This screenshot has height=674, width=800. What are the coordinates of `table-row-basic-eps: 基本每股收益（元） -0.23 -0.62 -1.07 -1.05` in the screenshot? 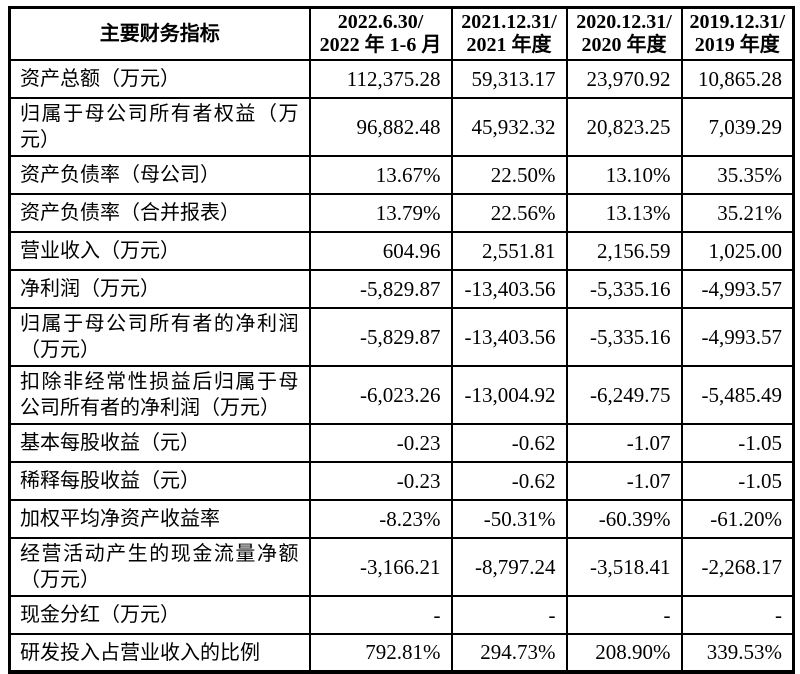 It's located at (401, 443).